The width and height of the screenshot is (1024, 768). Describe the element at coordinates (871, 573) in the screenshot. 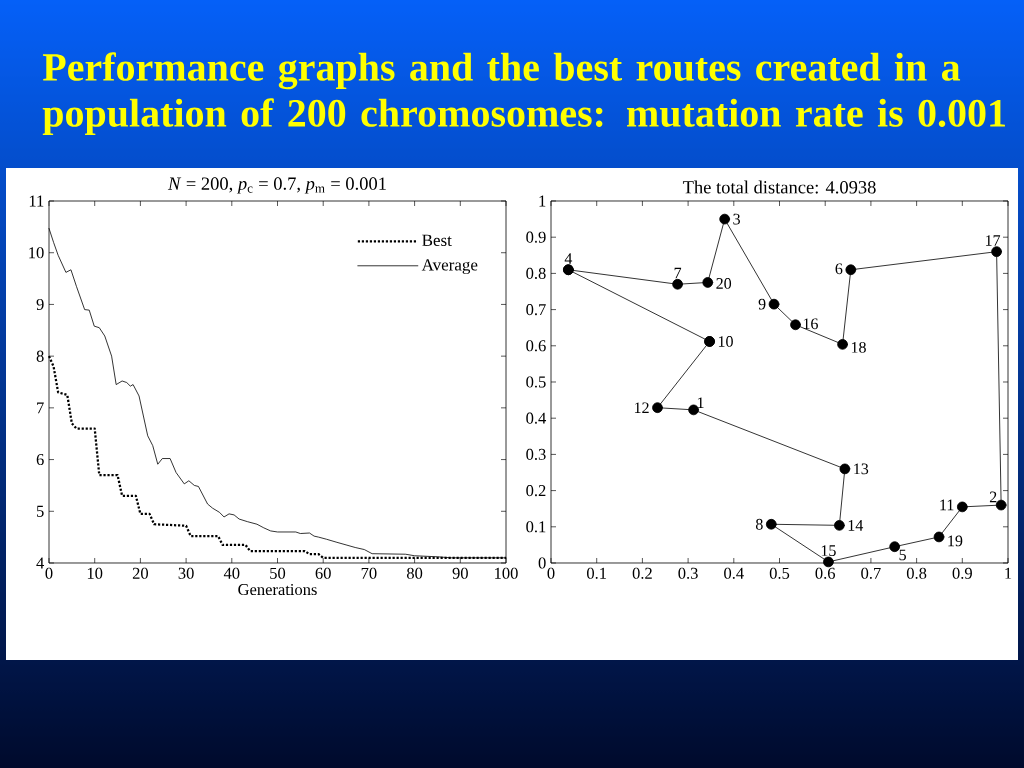

I see `x-tick-label: 0.7` at that location.